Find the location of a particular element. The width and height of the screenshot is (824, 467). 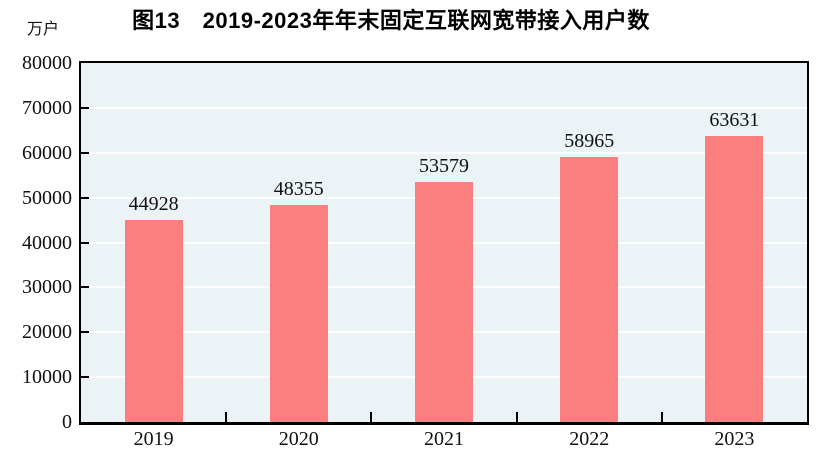

y-axis-tick-label: 40000 is located at coordinates (47, 242).